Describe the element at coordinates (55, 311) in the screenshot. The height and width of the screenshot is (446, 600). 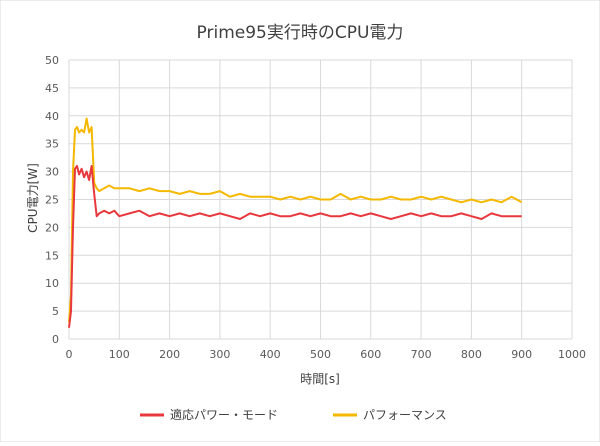
I see `y-tick-label: 5` at that location.